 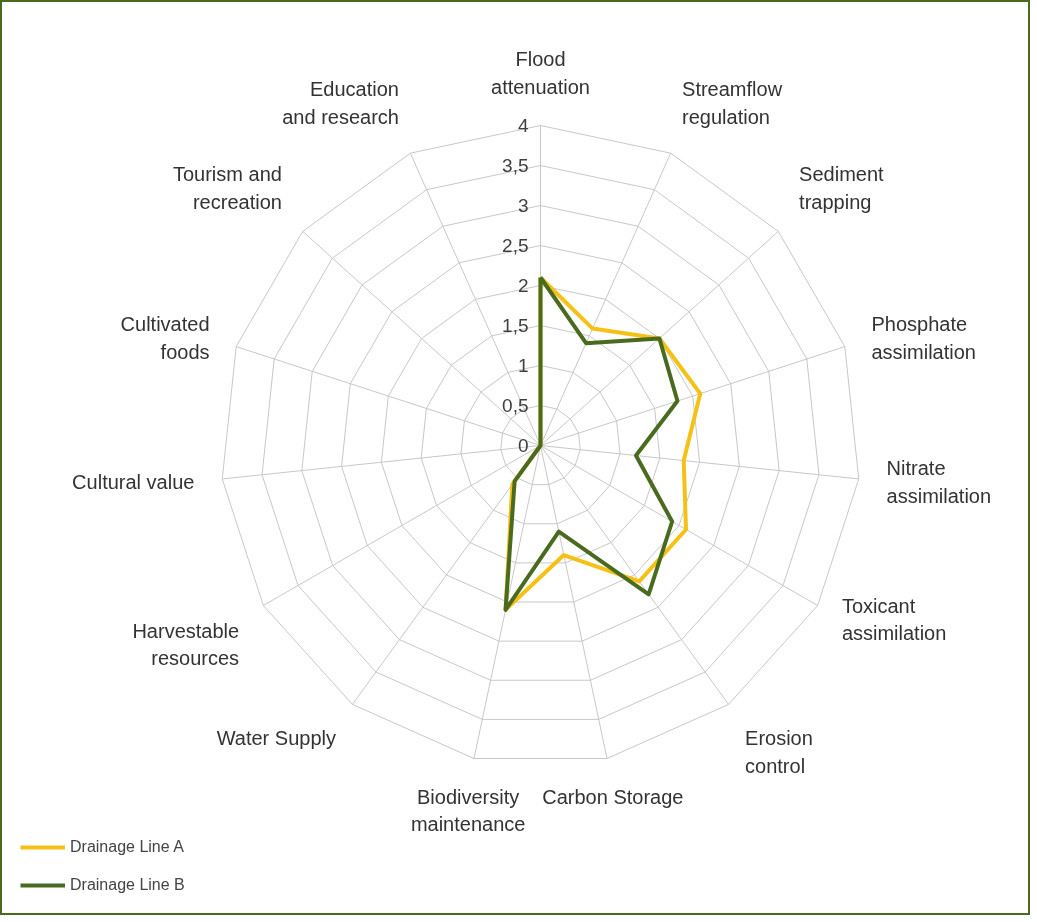 I want to click on spoke-label: Tourism and recreation, so click(x=227, y=188).